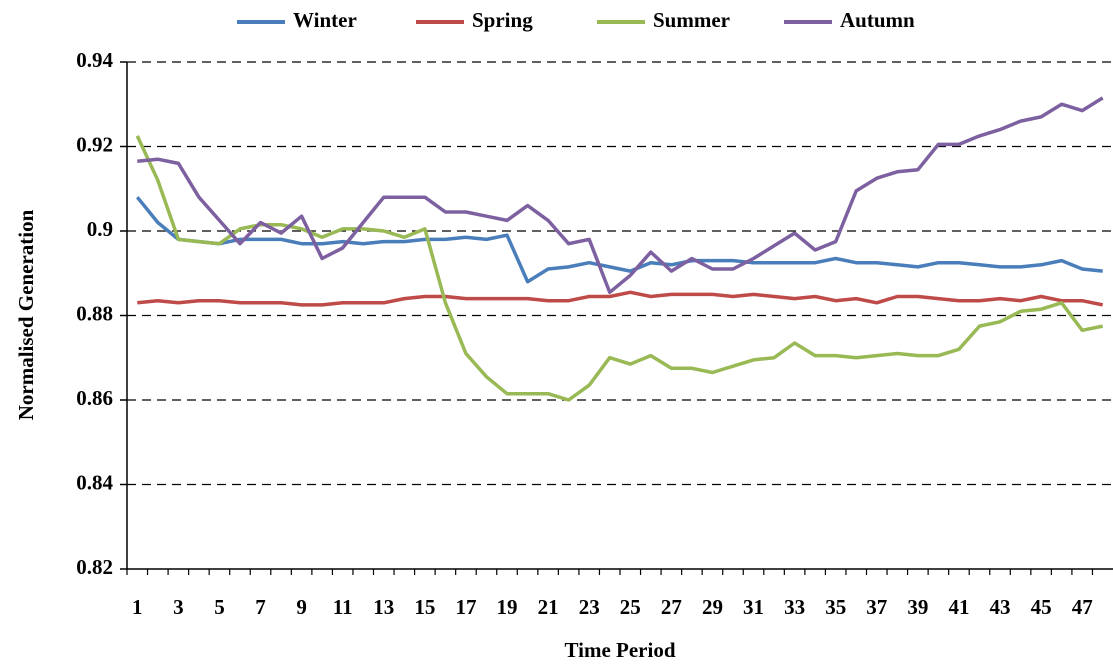 The width and height of the screenshot is (1113, 666). What do you see at coordinates (712, 607) in the screenshot?
I see `x-tick-label: 29` at bounding box center [712, 607].